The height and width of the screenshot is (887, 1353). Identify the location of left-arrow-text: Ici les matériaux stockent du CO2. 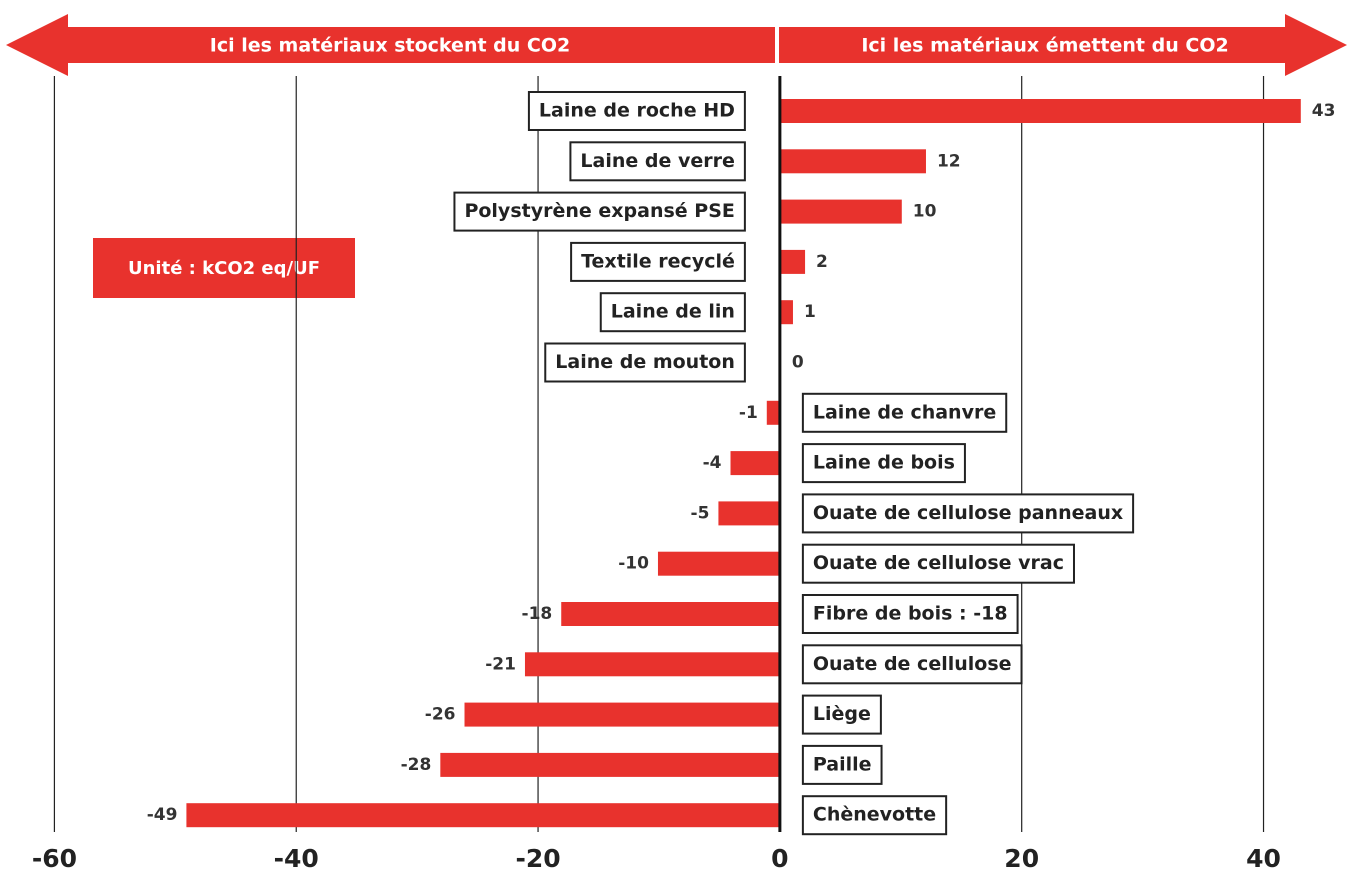
(390, 46).